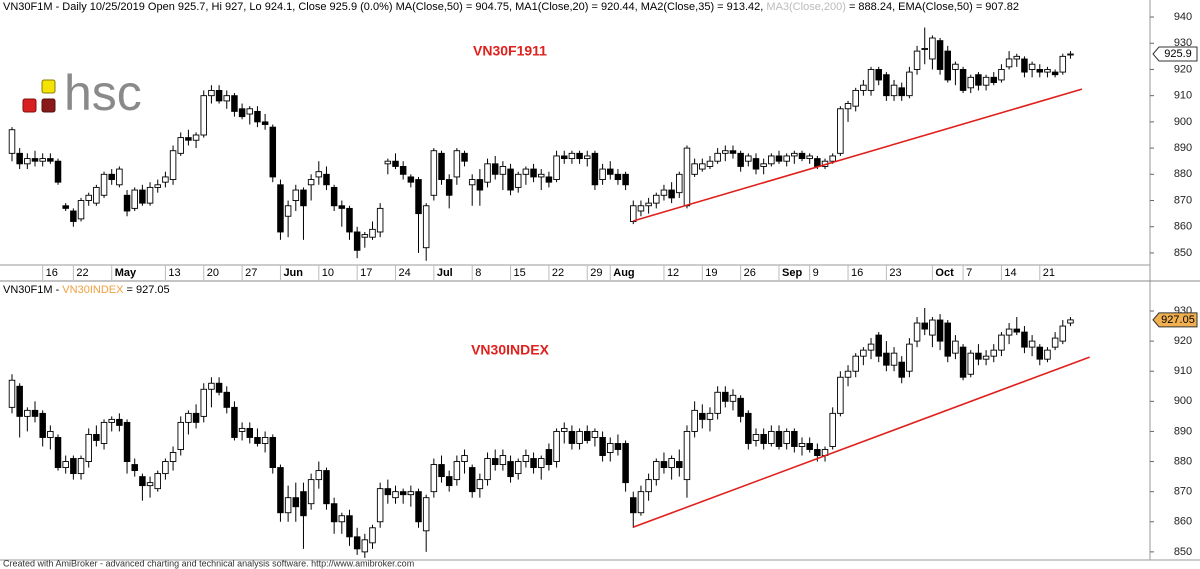 This screenshot has width=1200, height=569. I want to click on logo: hsc, so click(82, 93).